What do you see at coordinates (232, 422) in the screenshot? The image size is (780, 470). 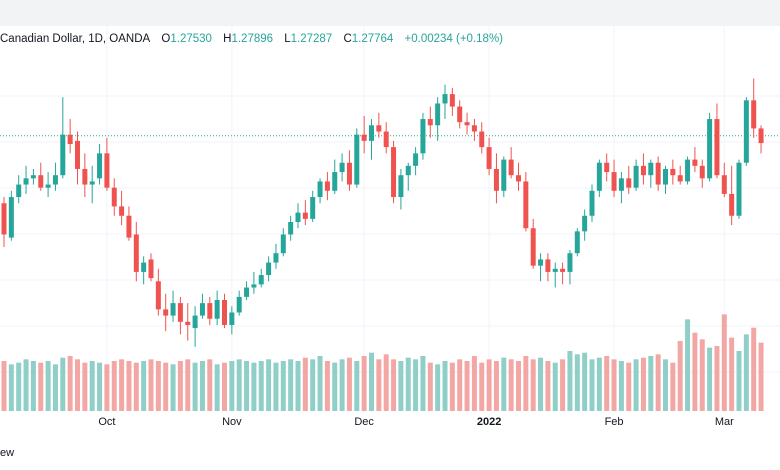 I see `x-tick-label: Nov` at bounding box center [232, 422].